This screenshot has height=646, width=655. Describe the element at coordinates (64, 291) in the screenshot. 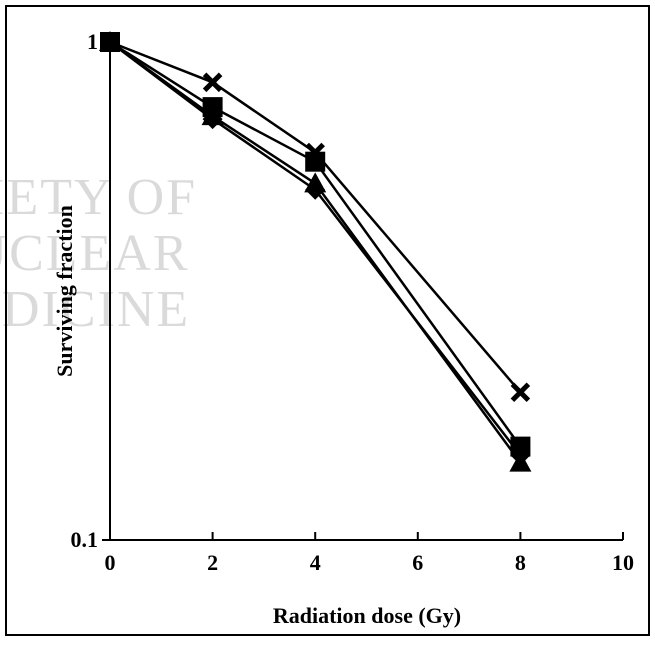

I see `y-axis-label: Surviving fraction` at that location.